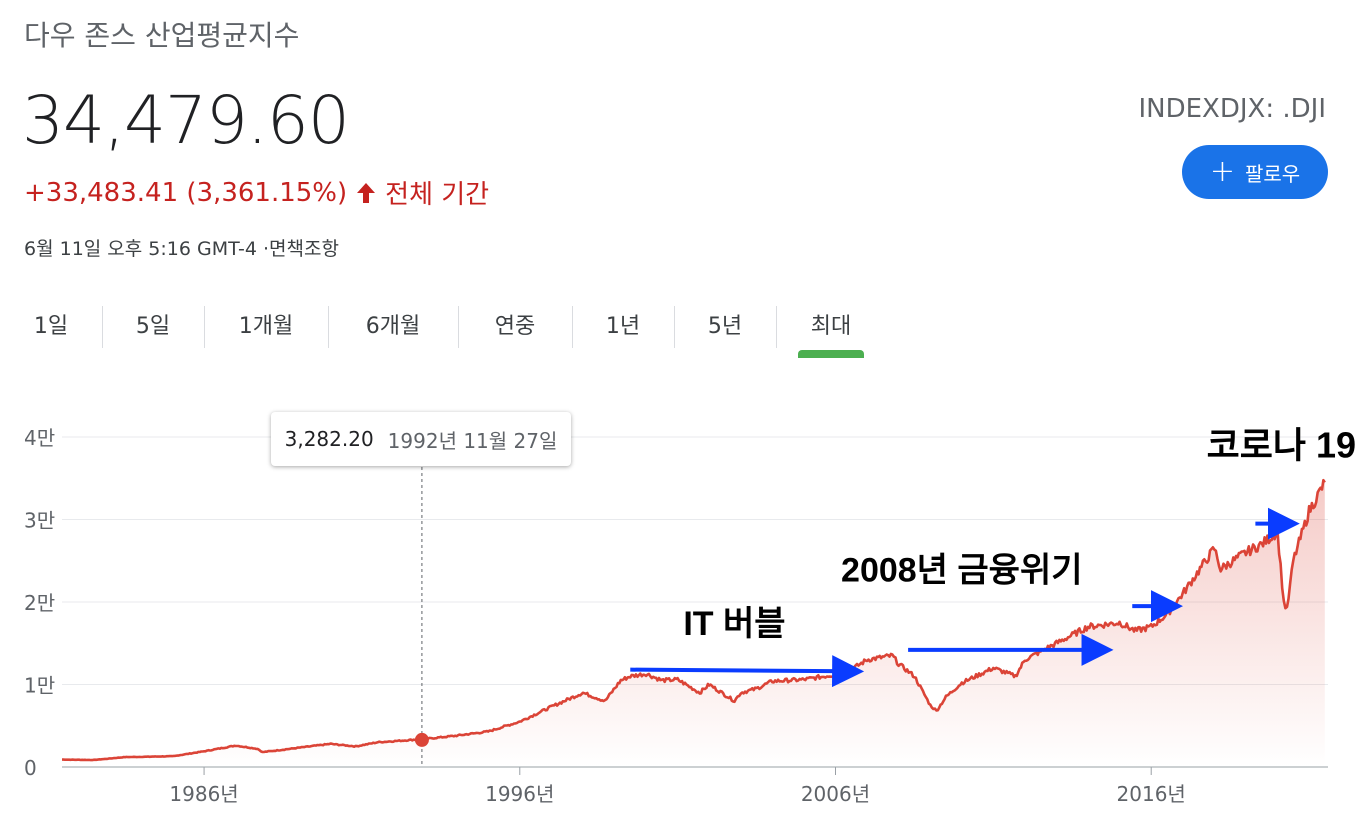  What do you see at coordinates (203, 794) in the screenshot?
I see `x-tick-label: 1986년` at bounding box center [203, 794].